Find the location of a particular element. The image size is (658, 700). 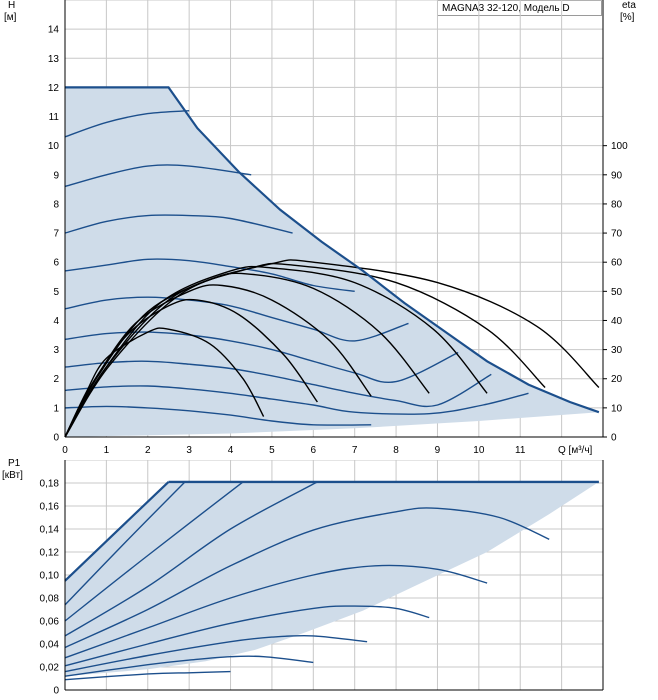

y-tick-label: 5 is located at coordinates (56, 292).